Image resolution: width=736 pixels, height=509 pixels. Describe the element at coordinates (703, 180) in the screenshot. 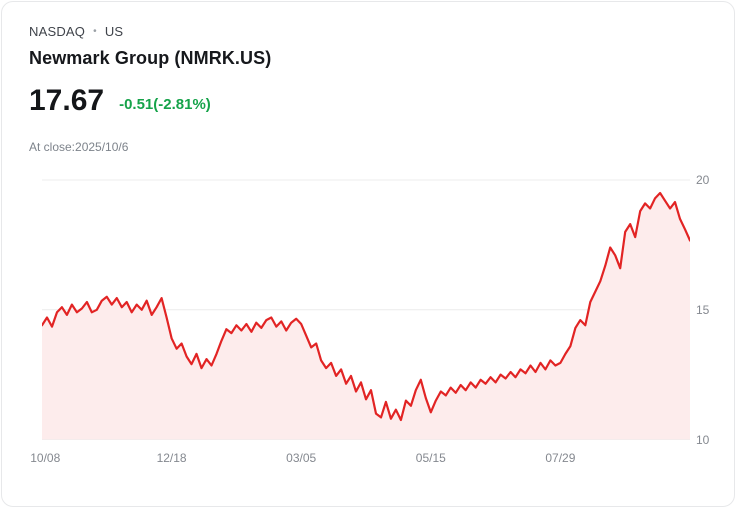

I see `y-axis-label: 20` at that location.